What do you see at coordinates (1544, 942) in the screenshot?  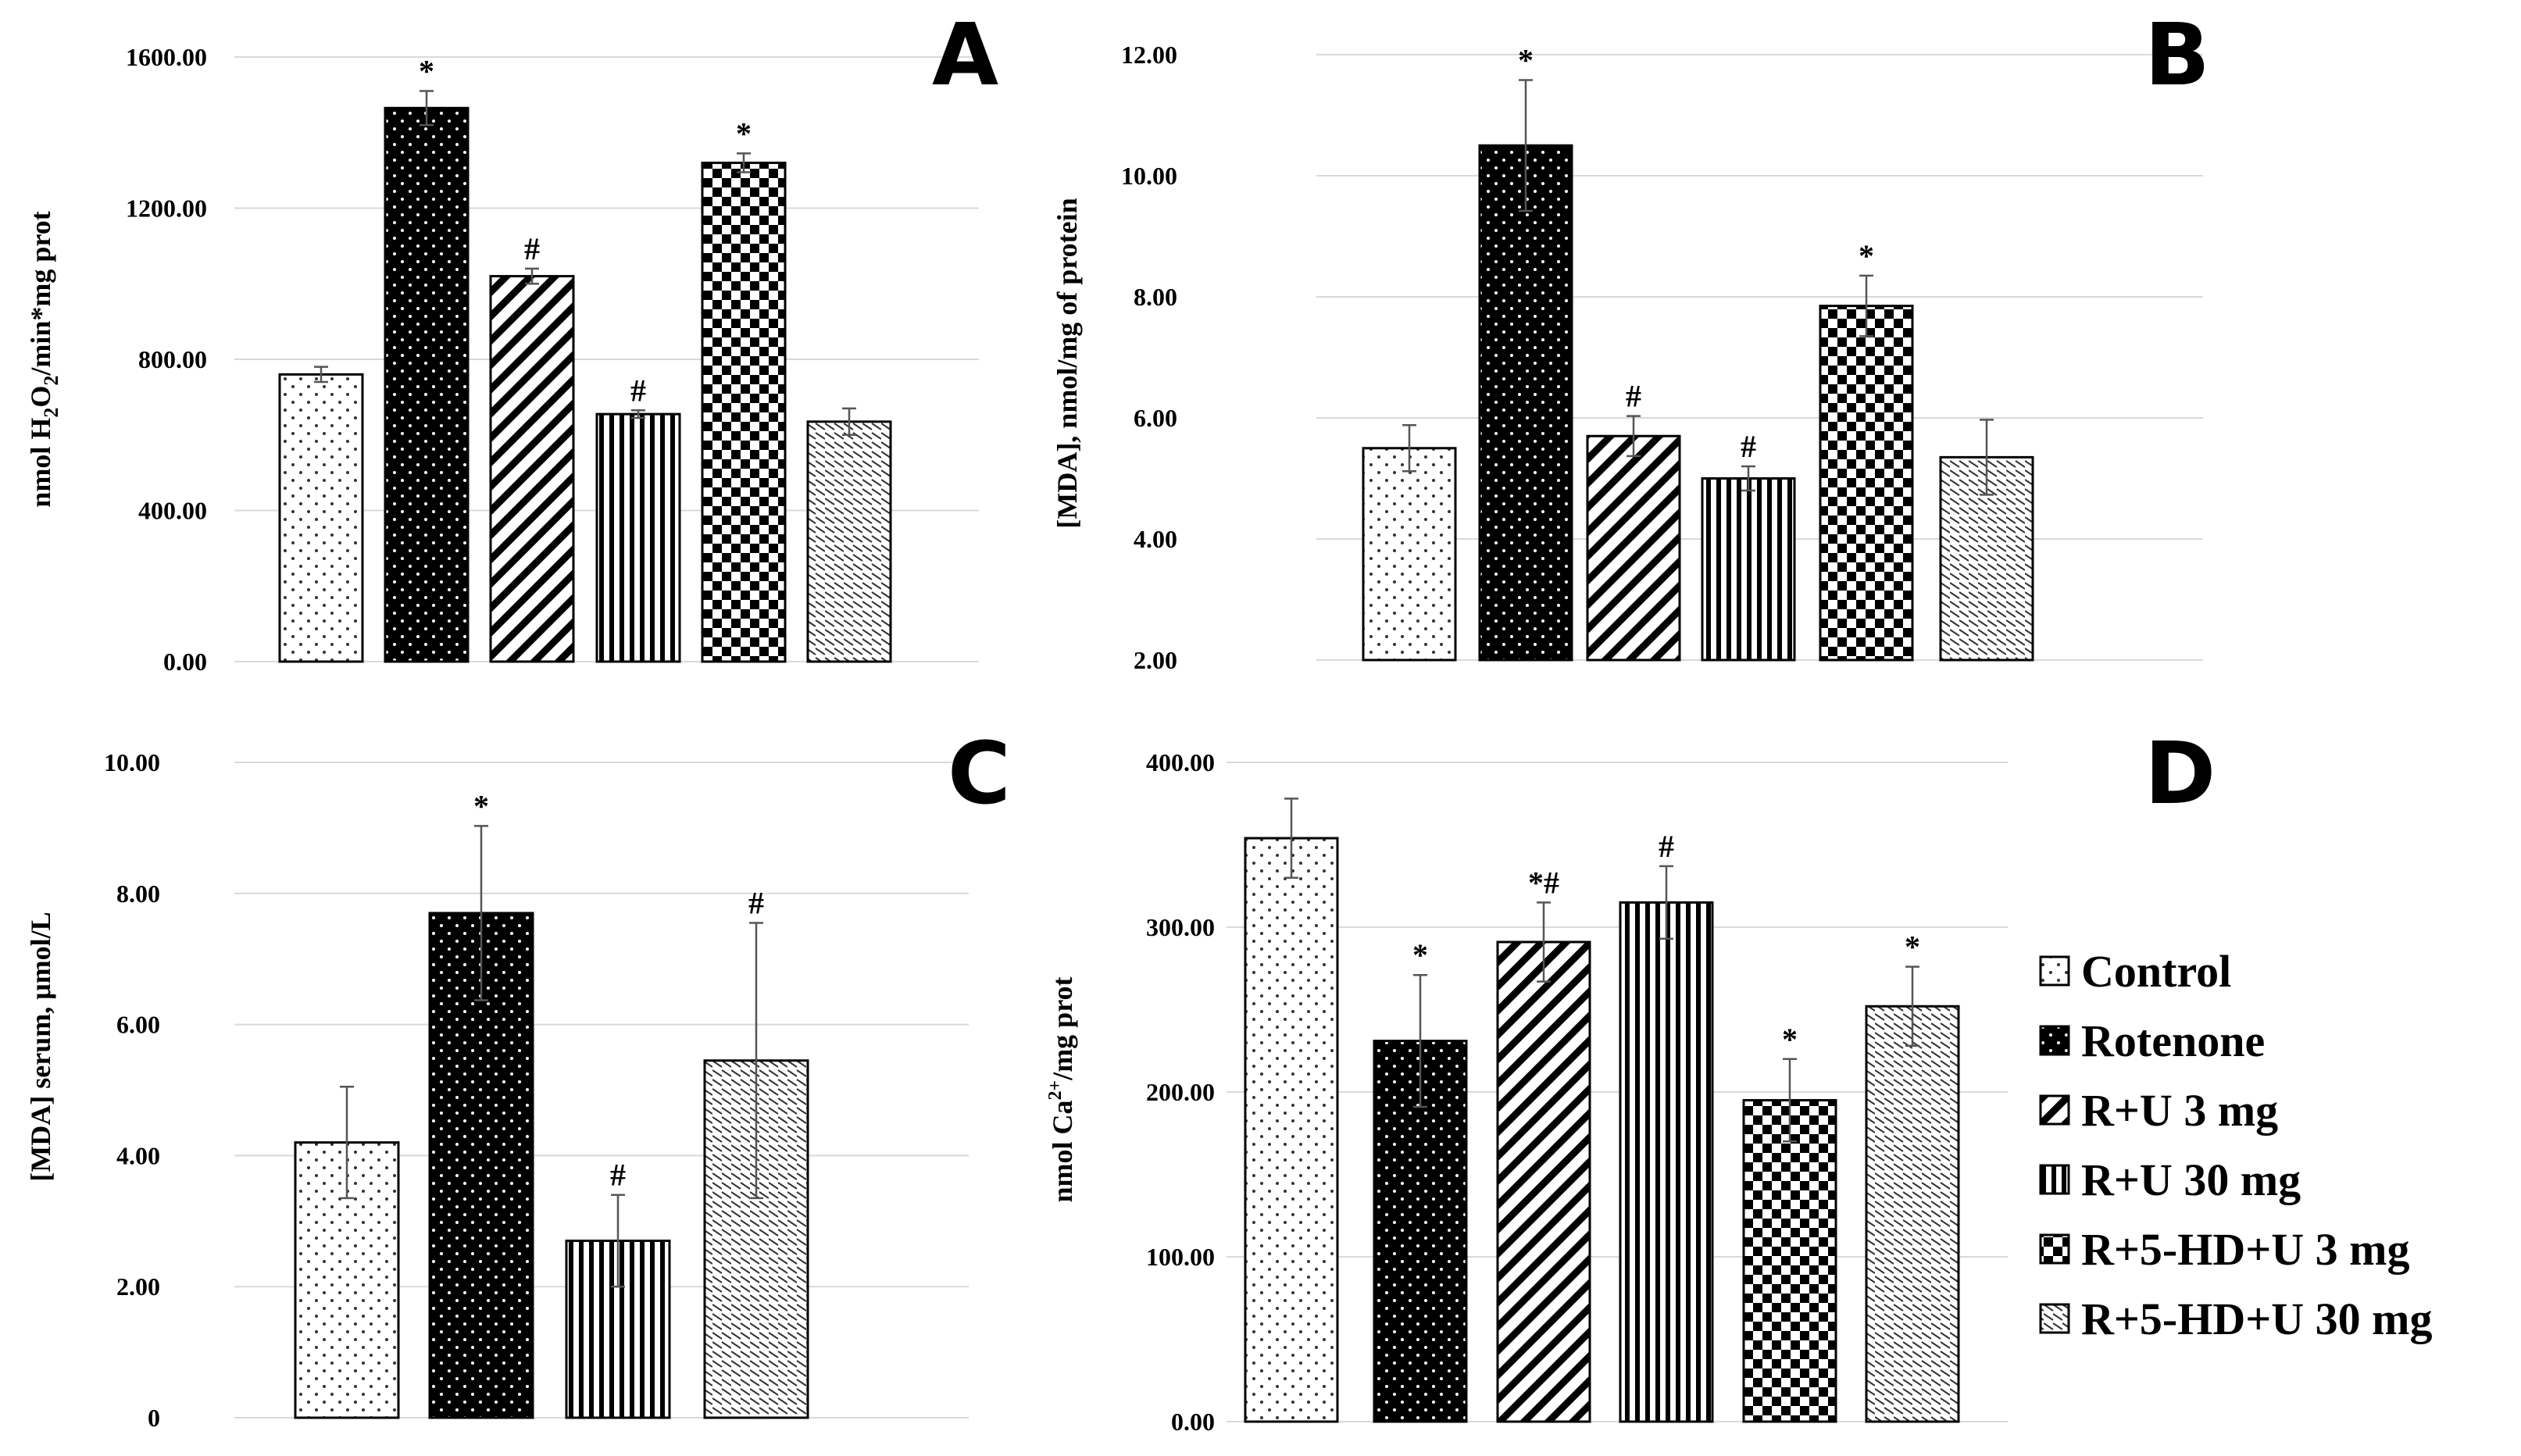 I see `panel-d-errorbar-r-u-3-mg` at bounding box center [1544, 942].